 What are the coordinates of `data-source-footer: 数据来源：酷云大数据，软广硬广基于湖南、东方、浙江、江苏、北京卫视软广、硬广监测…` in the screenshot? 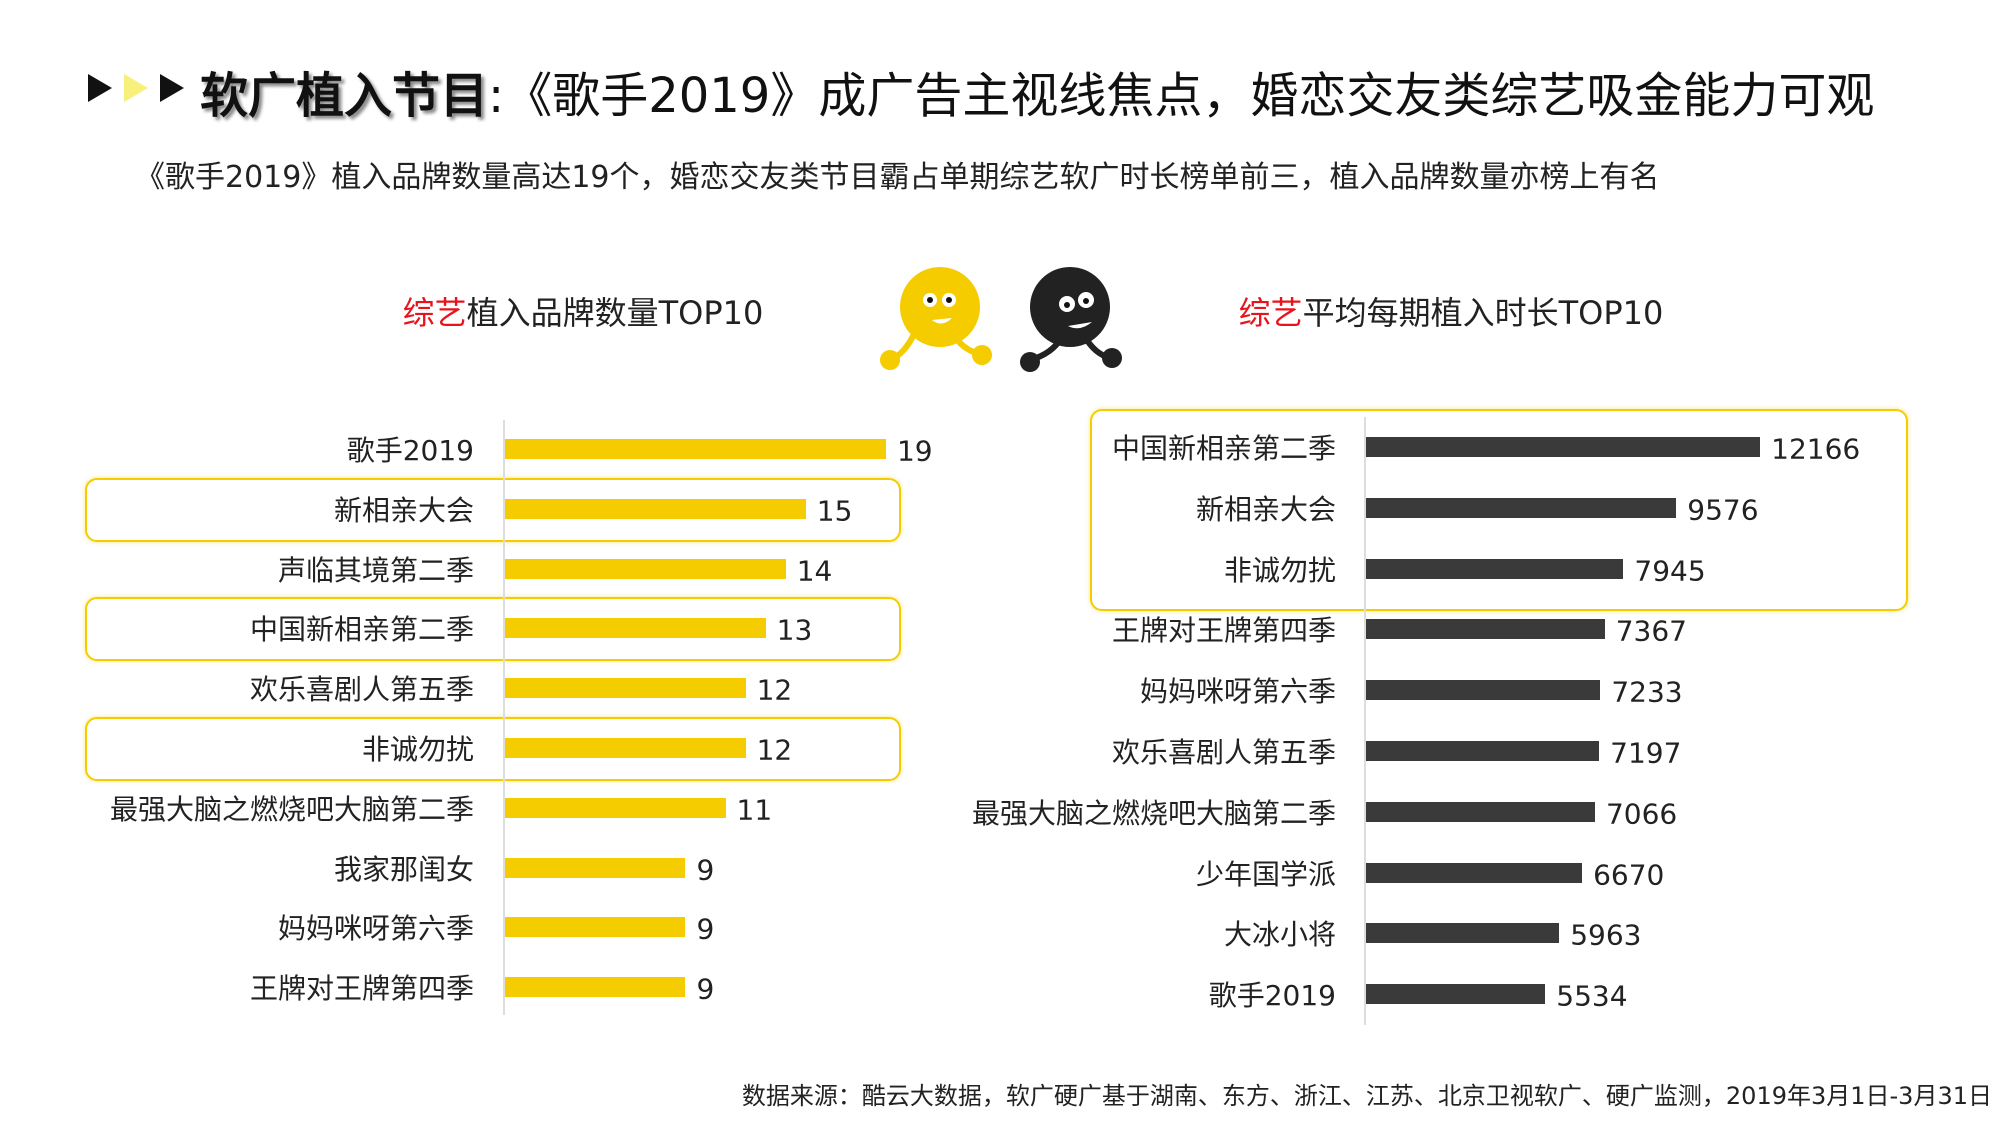 It's located at (1366, 1096).